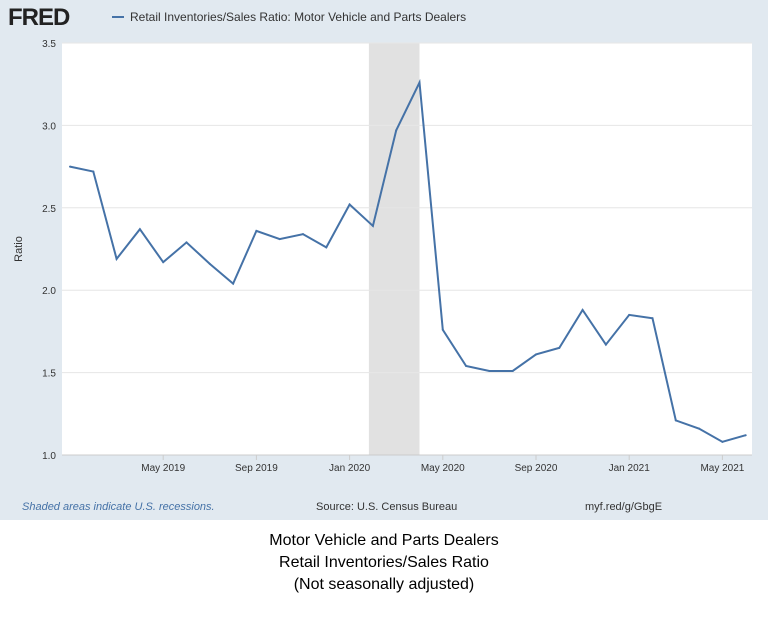 This screenshot has width=768, height=619. What do you see at coordinates (118, 507) in the screenshot?
I see `recession-note: Shaded areas indicate U.S. recessions.` at bounding box center [118, 507].